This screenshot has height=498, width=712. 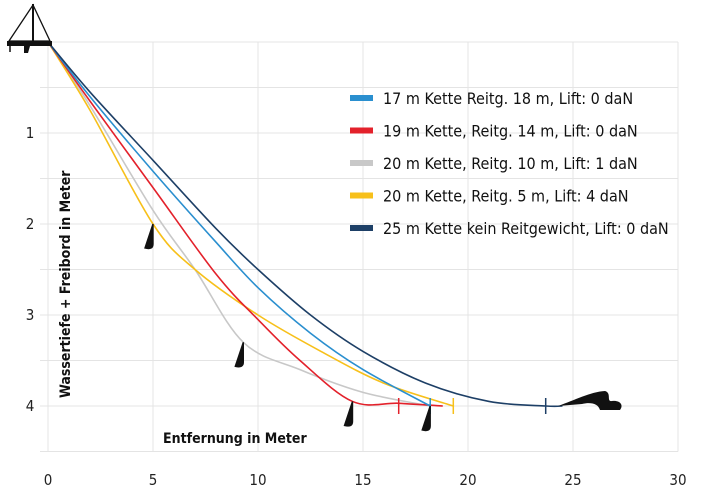 What do you see at coordinates (257, 480) in the screenshot?
I see `x-tick-label: 10` at bounding box center [257, 480].